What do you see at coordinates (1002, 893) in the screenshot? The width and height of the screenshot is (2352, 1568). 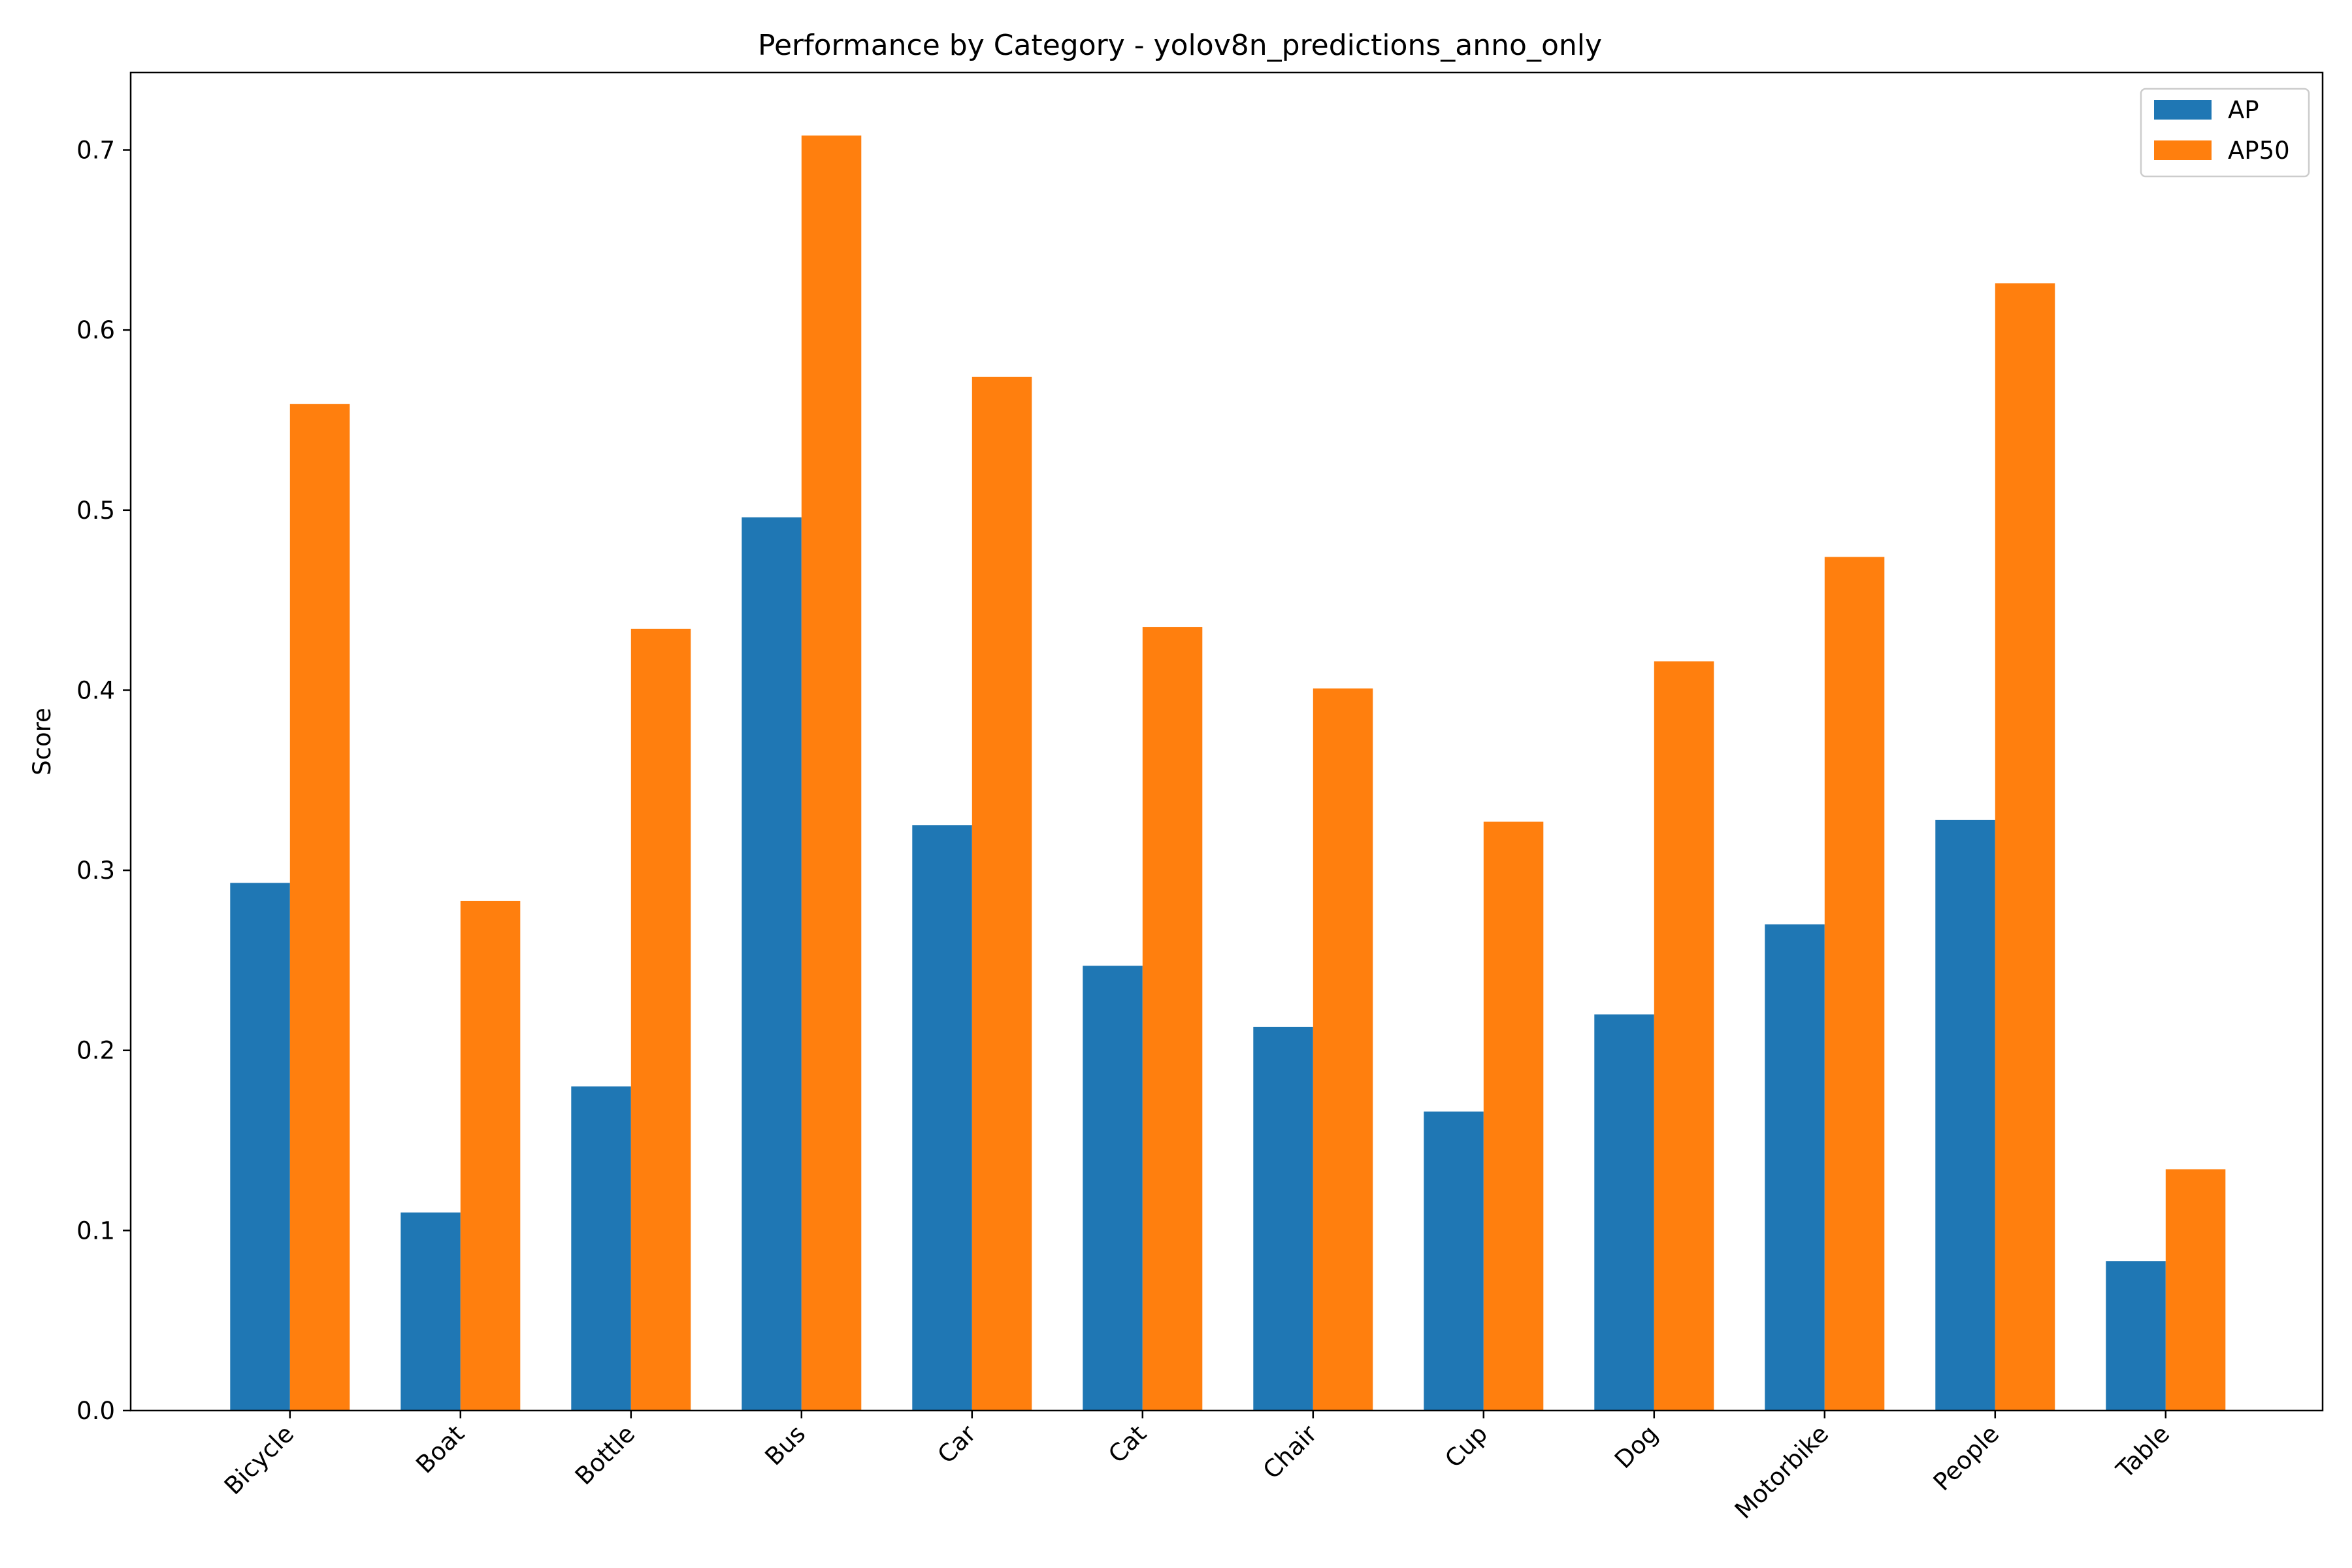 I see `bar-ap50-car` at bounding box center [1002, 893].